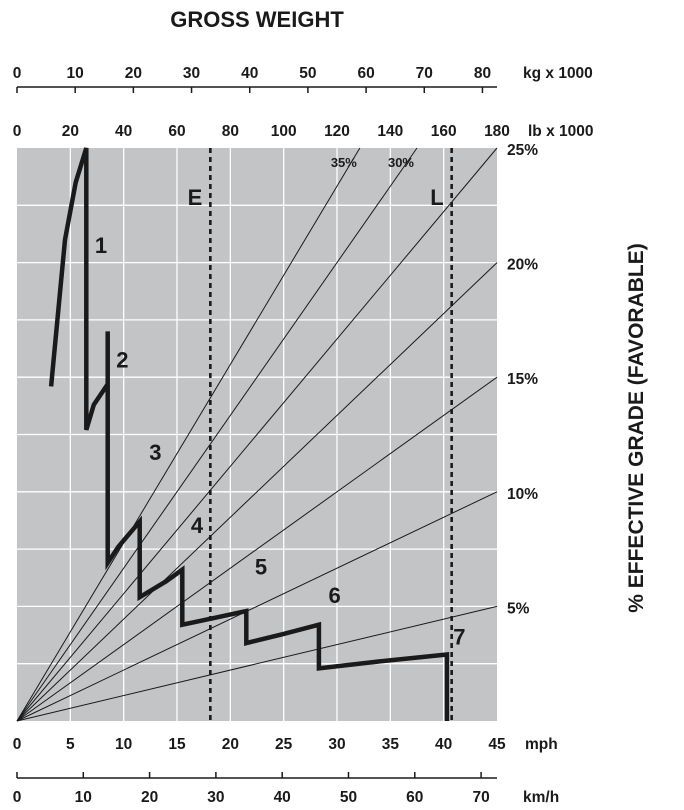  Describe the element at coordinates (261, 567) in the screenshot. I see `gear-label: 5` at that location.